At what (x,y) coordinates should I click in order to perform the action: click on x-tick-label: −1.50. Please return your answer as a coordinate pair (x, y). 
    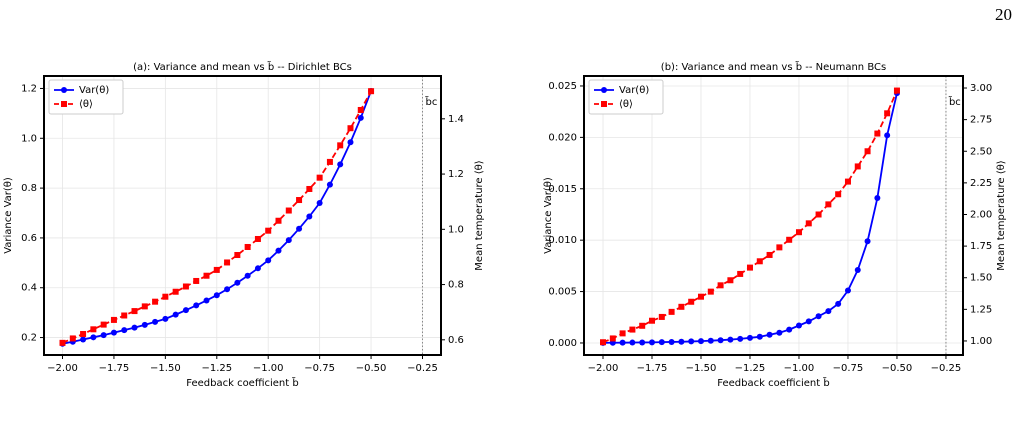
    Looking at the image, I should click on (165, 368).